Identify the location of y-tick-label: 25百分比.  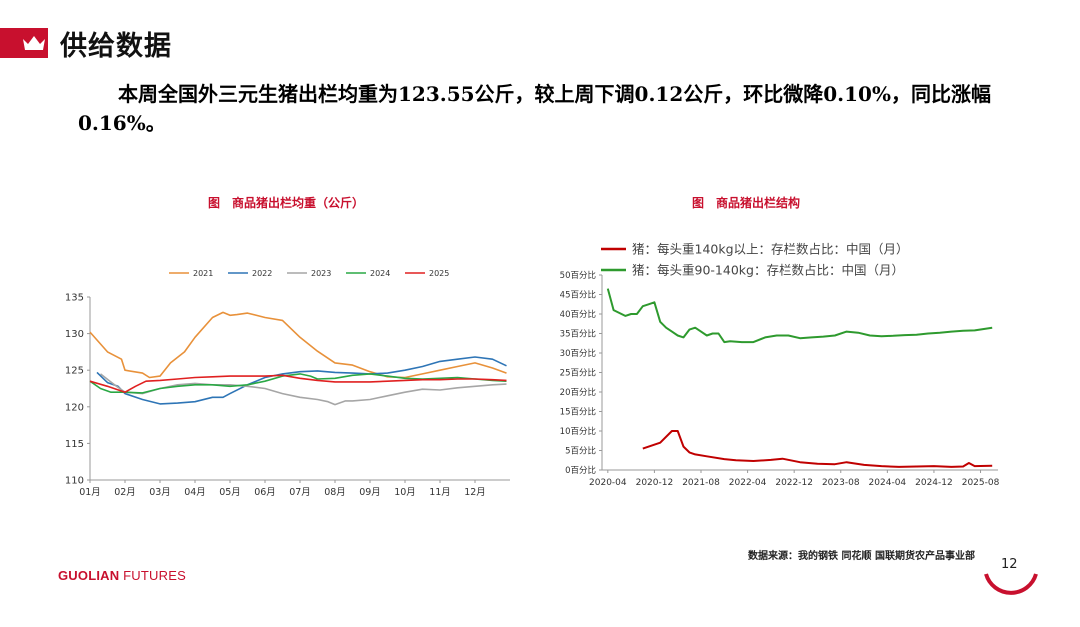
(578, 373).